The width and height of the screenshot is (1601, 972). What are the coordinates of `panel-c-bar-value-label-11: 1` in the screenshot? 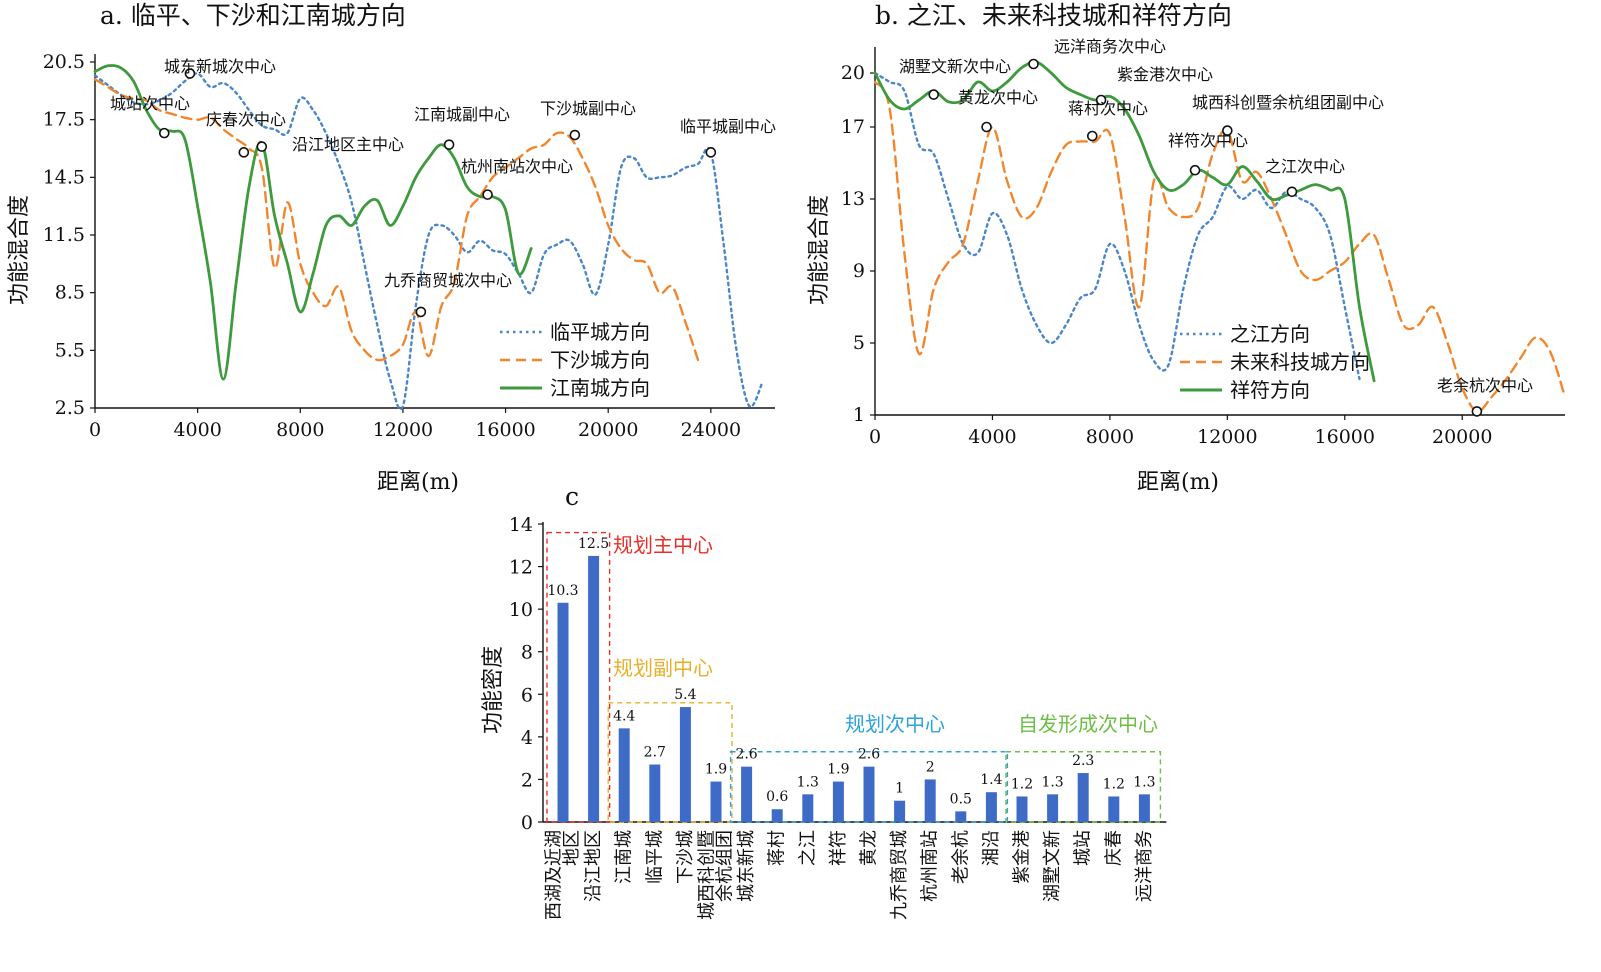 It's located at (899, 789).